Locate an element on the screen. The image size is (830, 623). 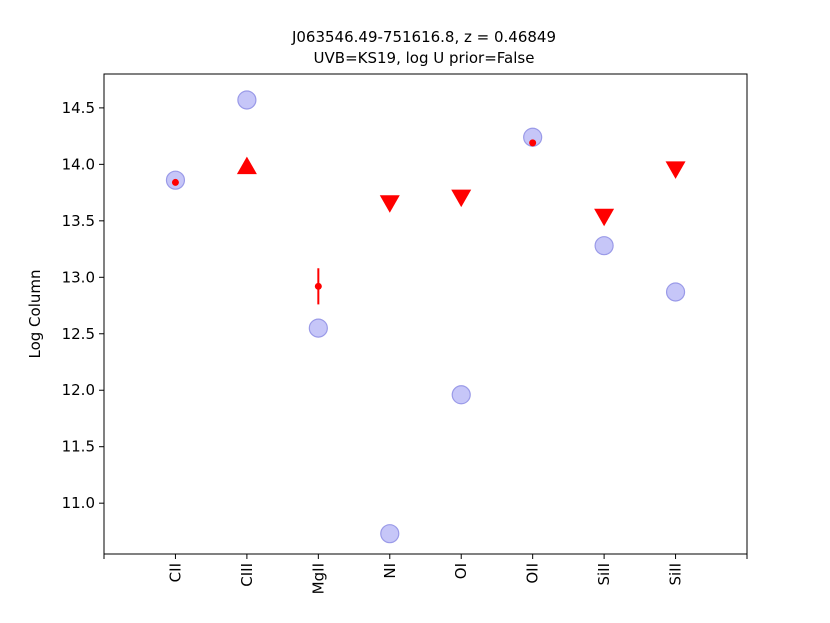
y-tick-label-6: 14.0 is located at coordinates (78, 164).